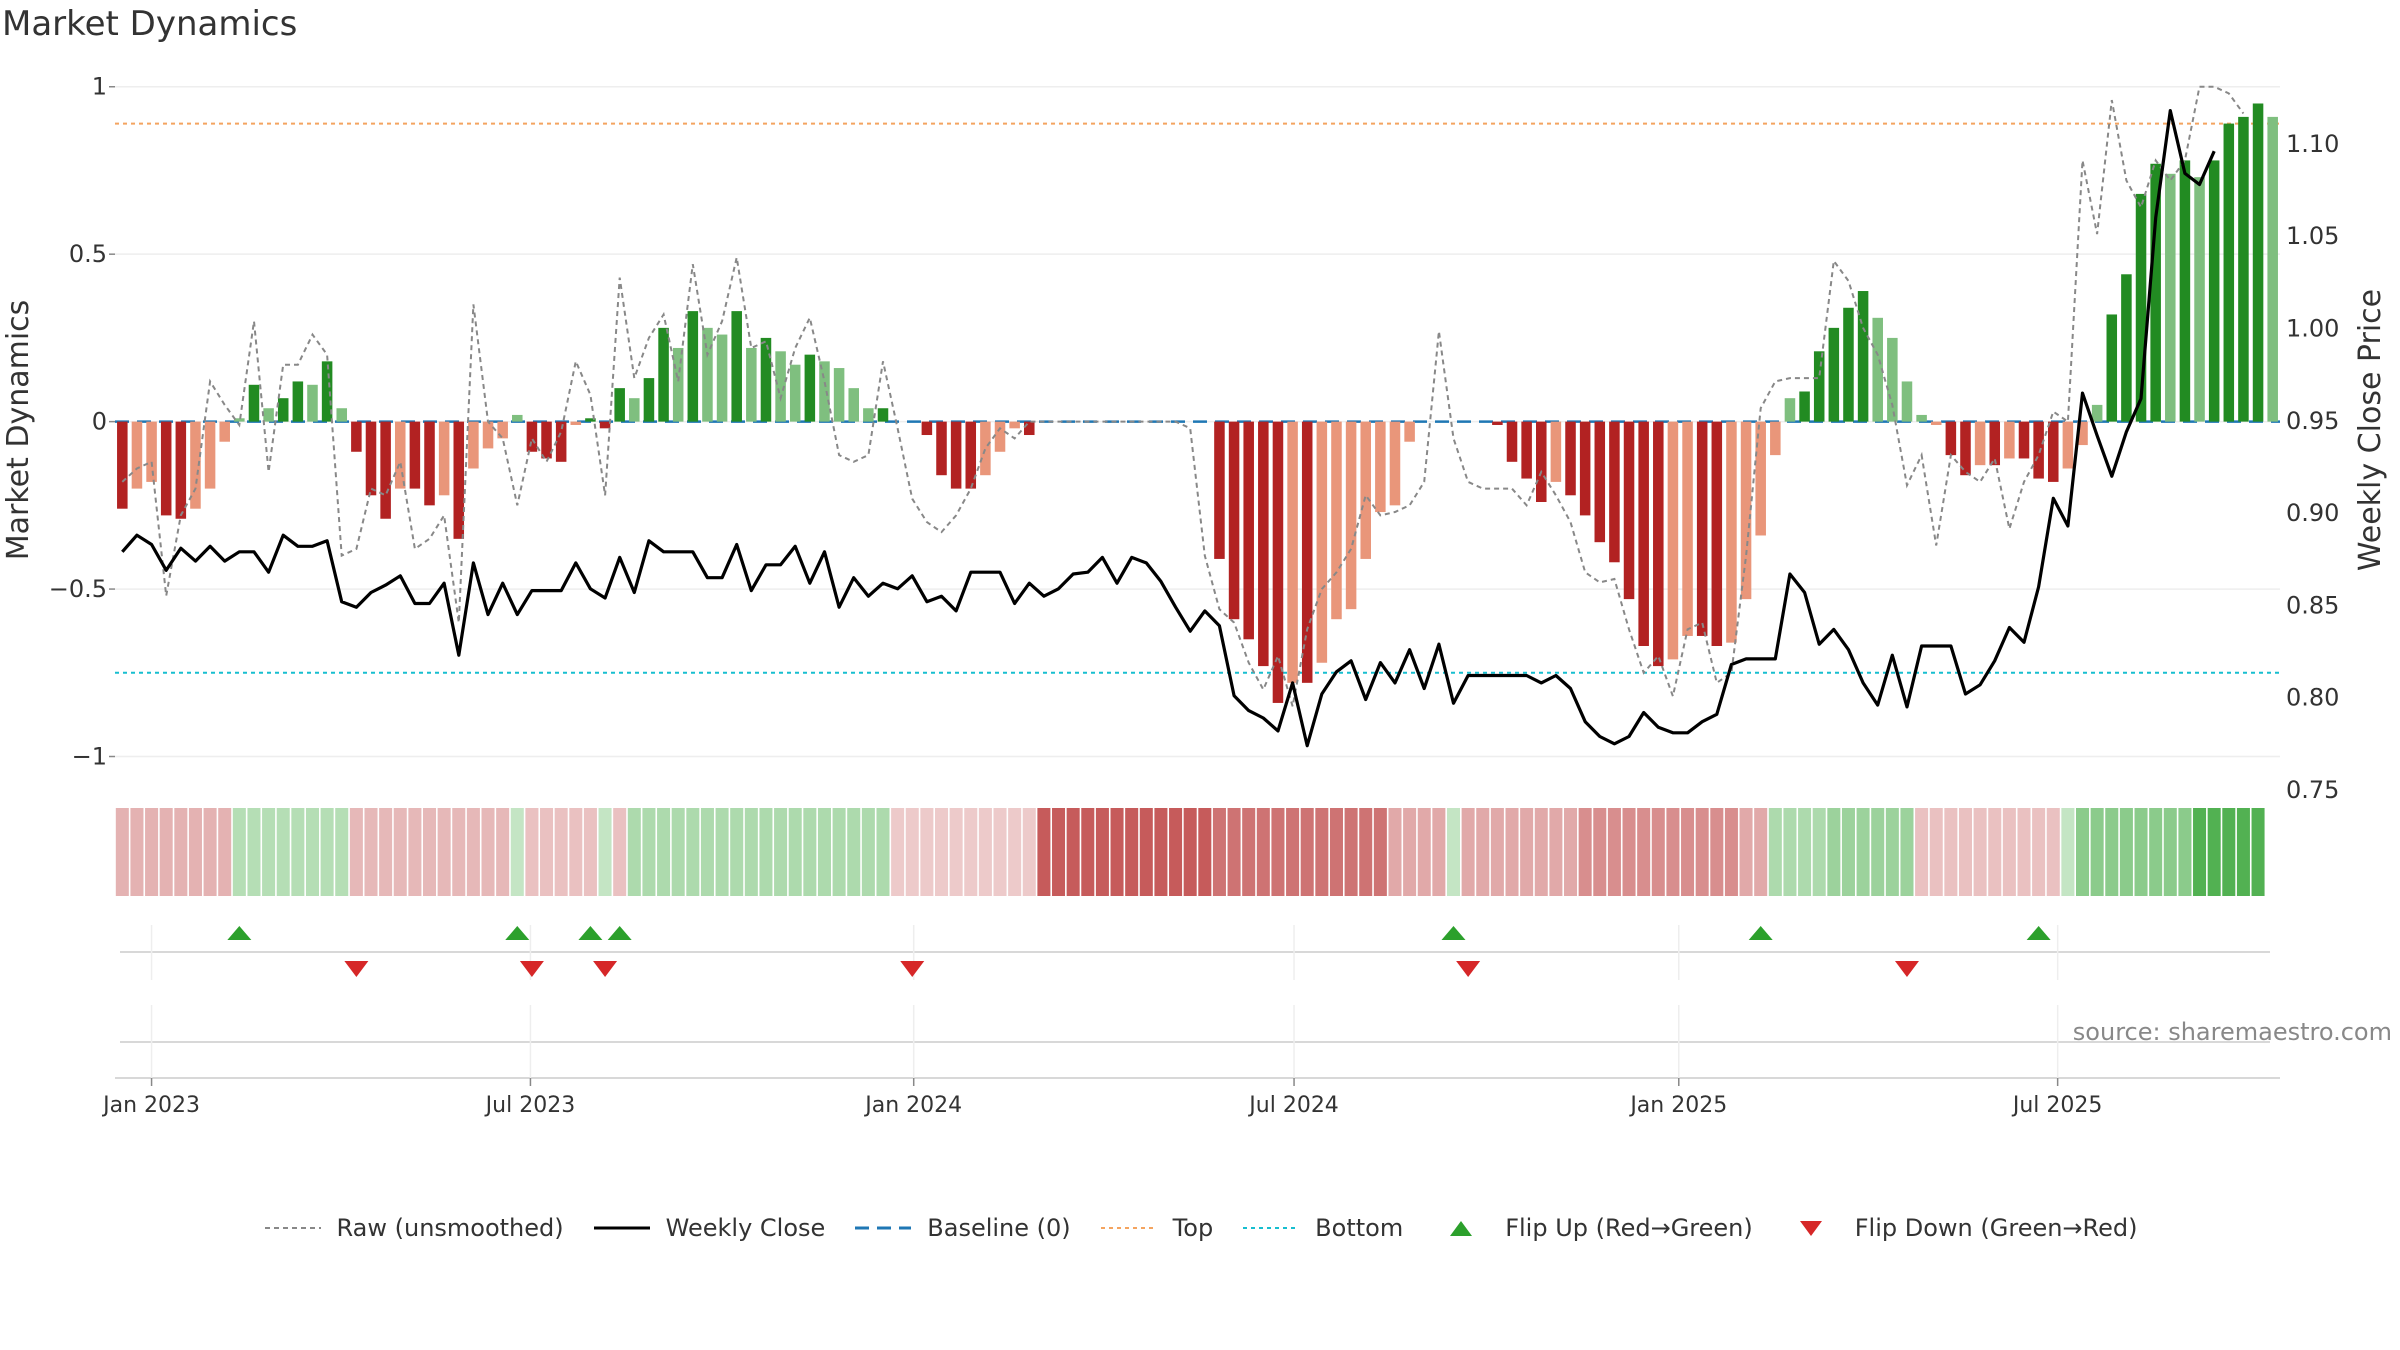  I want to click on flip-up-marker, so click(1760, 933).